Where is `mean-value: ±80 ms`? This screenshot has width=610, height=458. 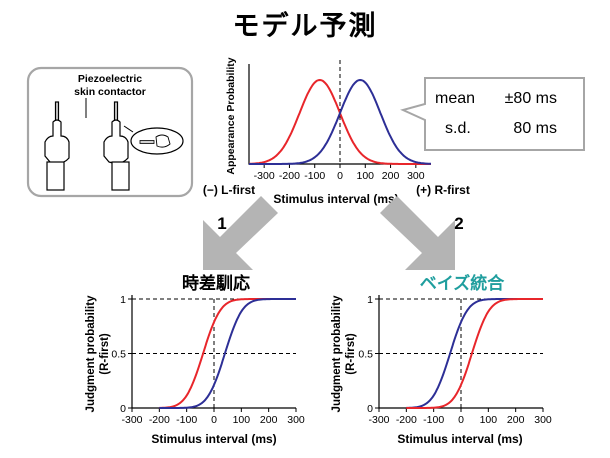
mean-value: ±80 ms is located at coordinates (531, 98).